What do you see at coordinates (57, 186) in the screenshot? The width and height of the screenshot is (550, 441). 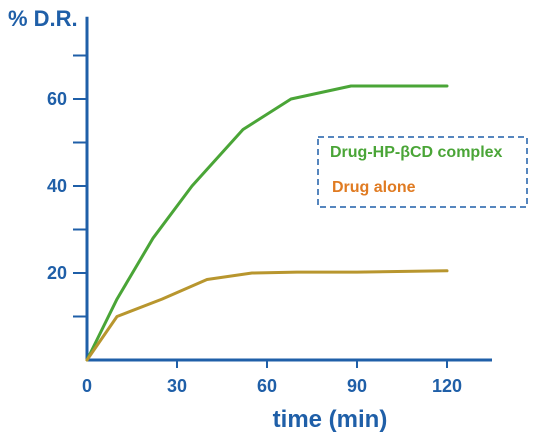 I see `y-tick-label: 40` at bounding box center [57, 186].